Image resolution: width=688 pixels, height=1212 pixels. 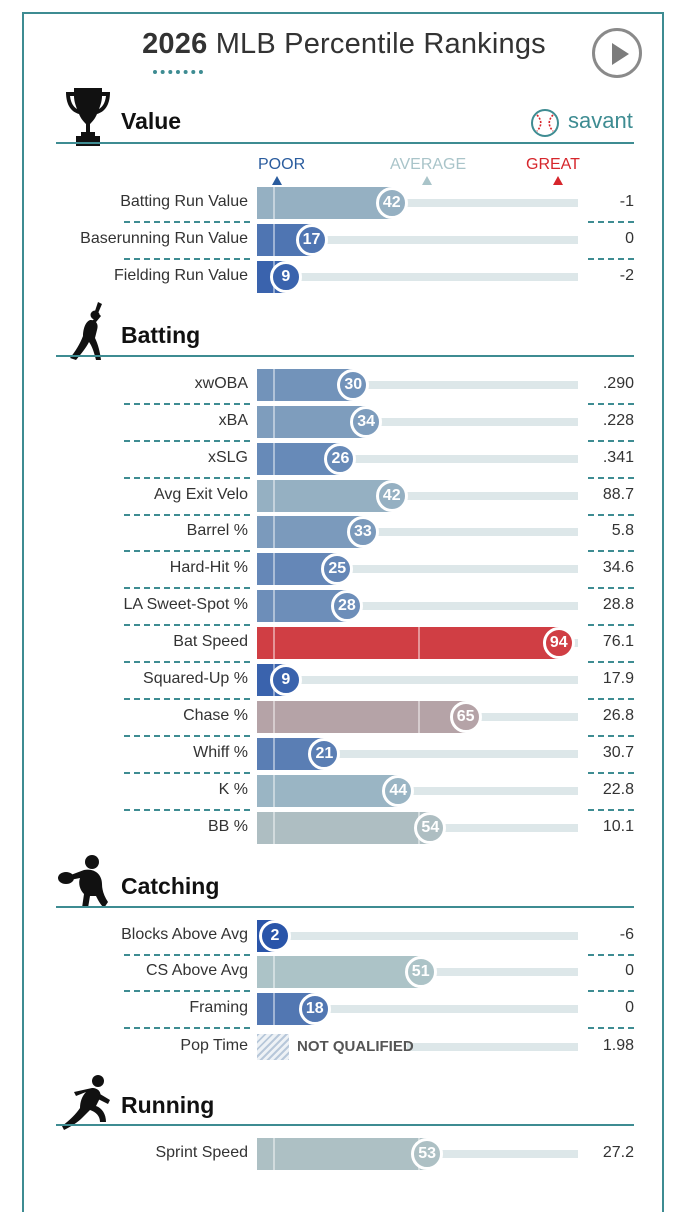 I want to click on row-label-avg-exit-velo: Avg Exit Velo, so click(x=201, y=494).